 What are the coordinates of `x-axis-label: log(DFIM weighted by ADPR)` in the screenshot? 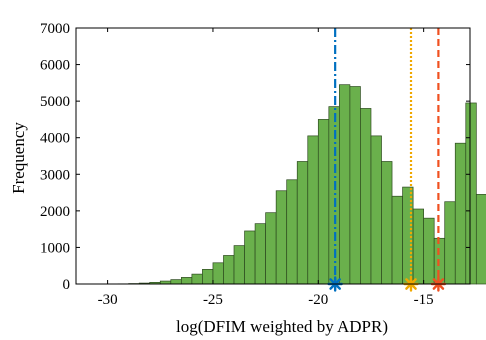 It's located at (282, 326).